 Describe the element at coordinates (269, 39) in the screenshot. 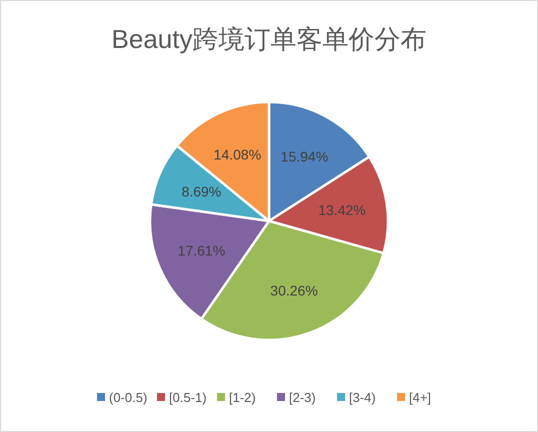

I see `chart-title: Beauty跨境订单客单价分布` at that location.